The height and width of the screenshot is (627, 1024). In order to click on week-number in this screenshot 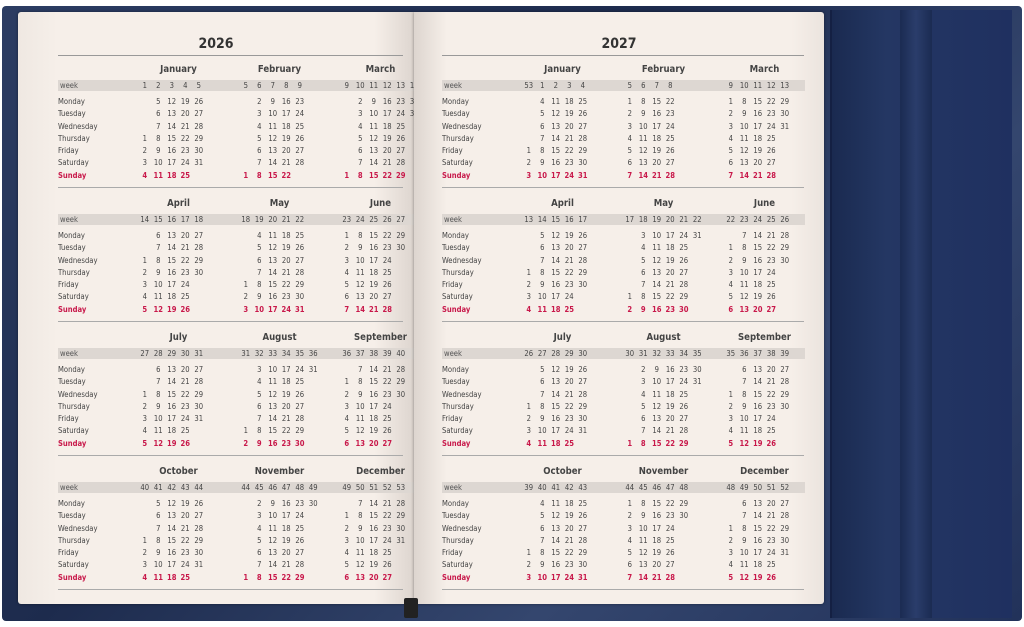, I will do `click(799, 487)`.